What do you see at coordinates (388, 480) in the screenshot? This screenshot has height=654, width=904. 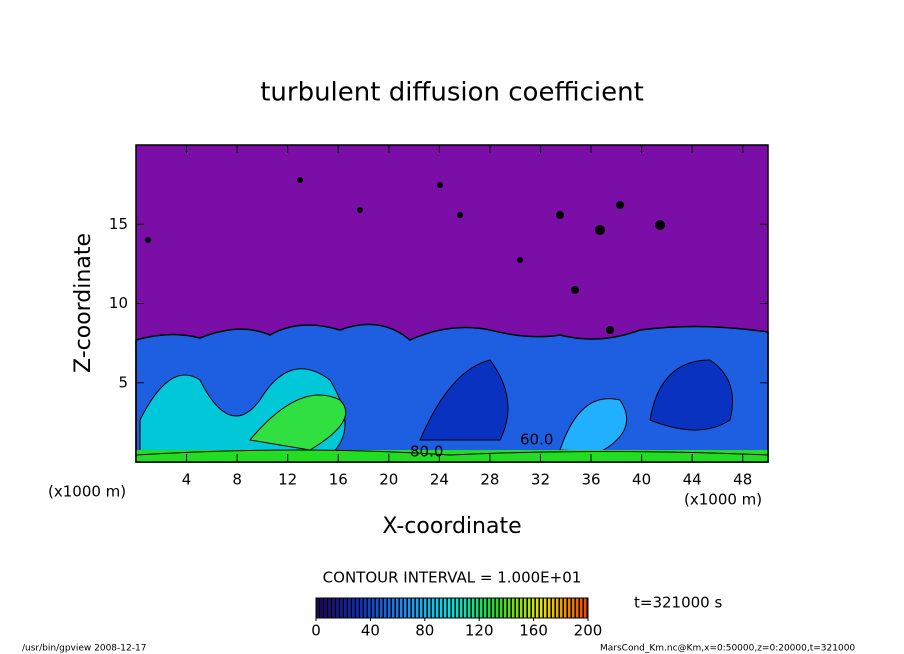 I see `x-tick-label: 20` at bounding box center [388, 480].